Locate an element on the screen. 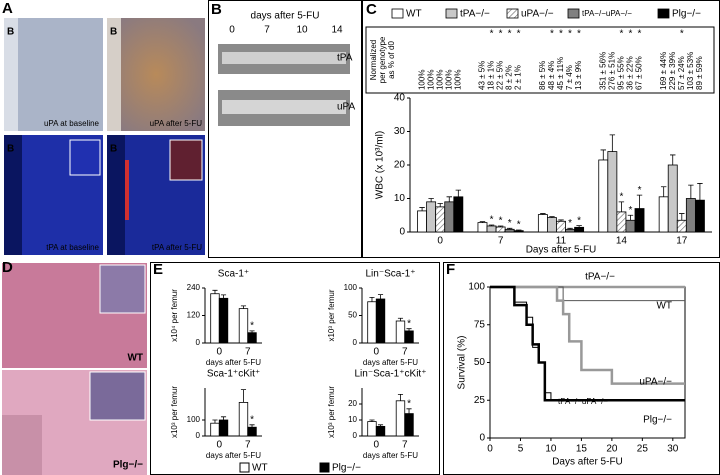 The width and height of the screenshot is (720, 475). x-tick-label: 15 is located at coordinates (582, 449).